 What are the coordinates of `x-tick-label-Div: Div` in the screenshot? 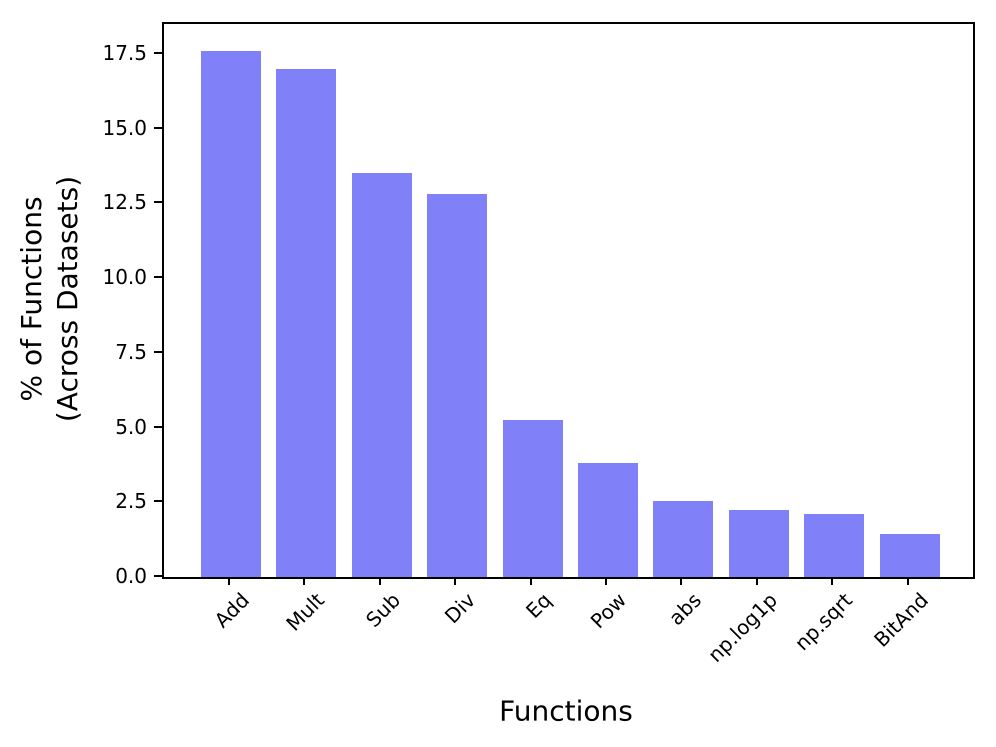 It's located at (460, 608).